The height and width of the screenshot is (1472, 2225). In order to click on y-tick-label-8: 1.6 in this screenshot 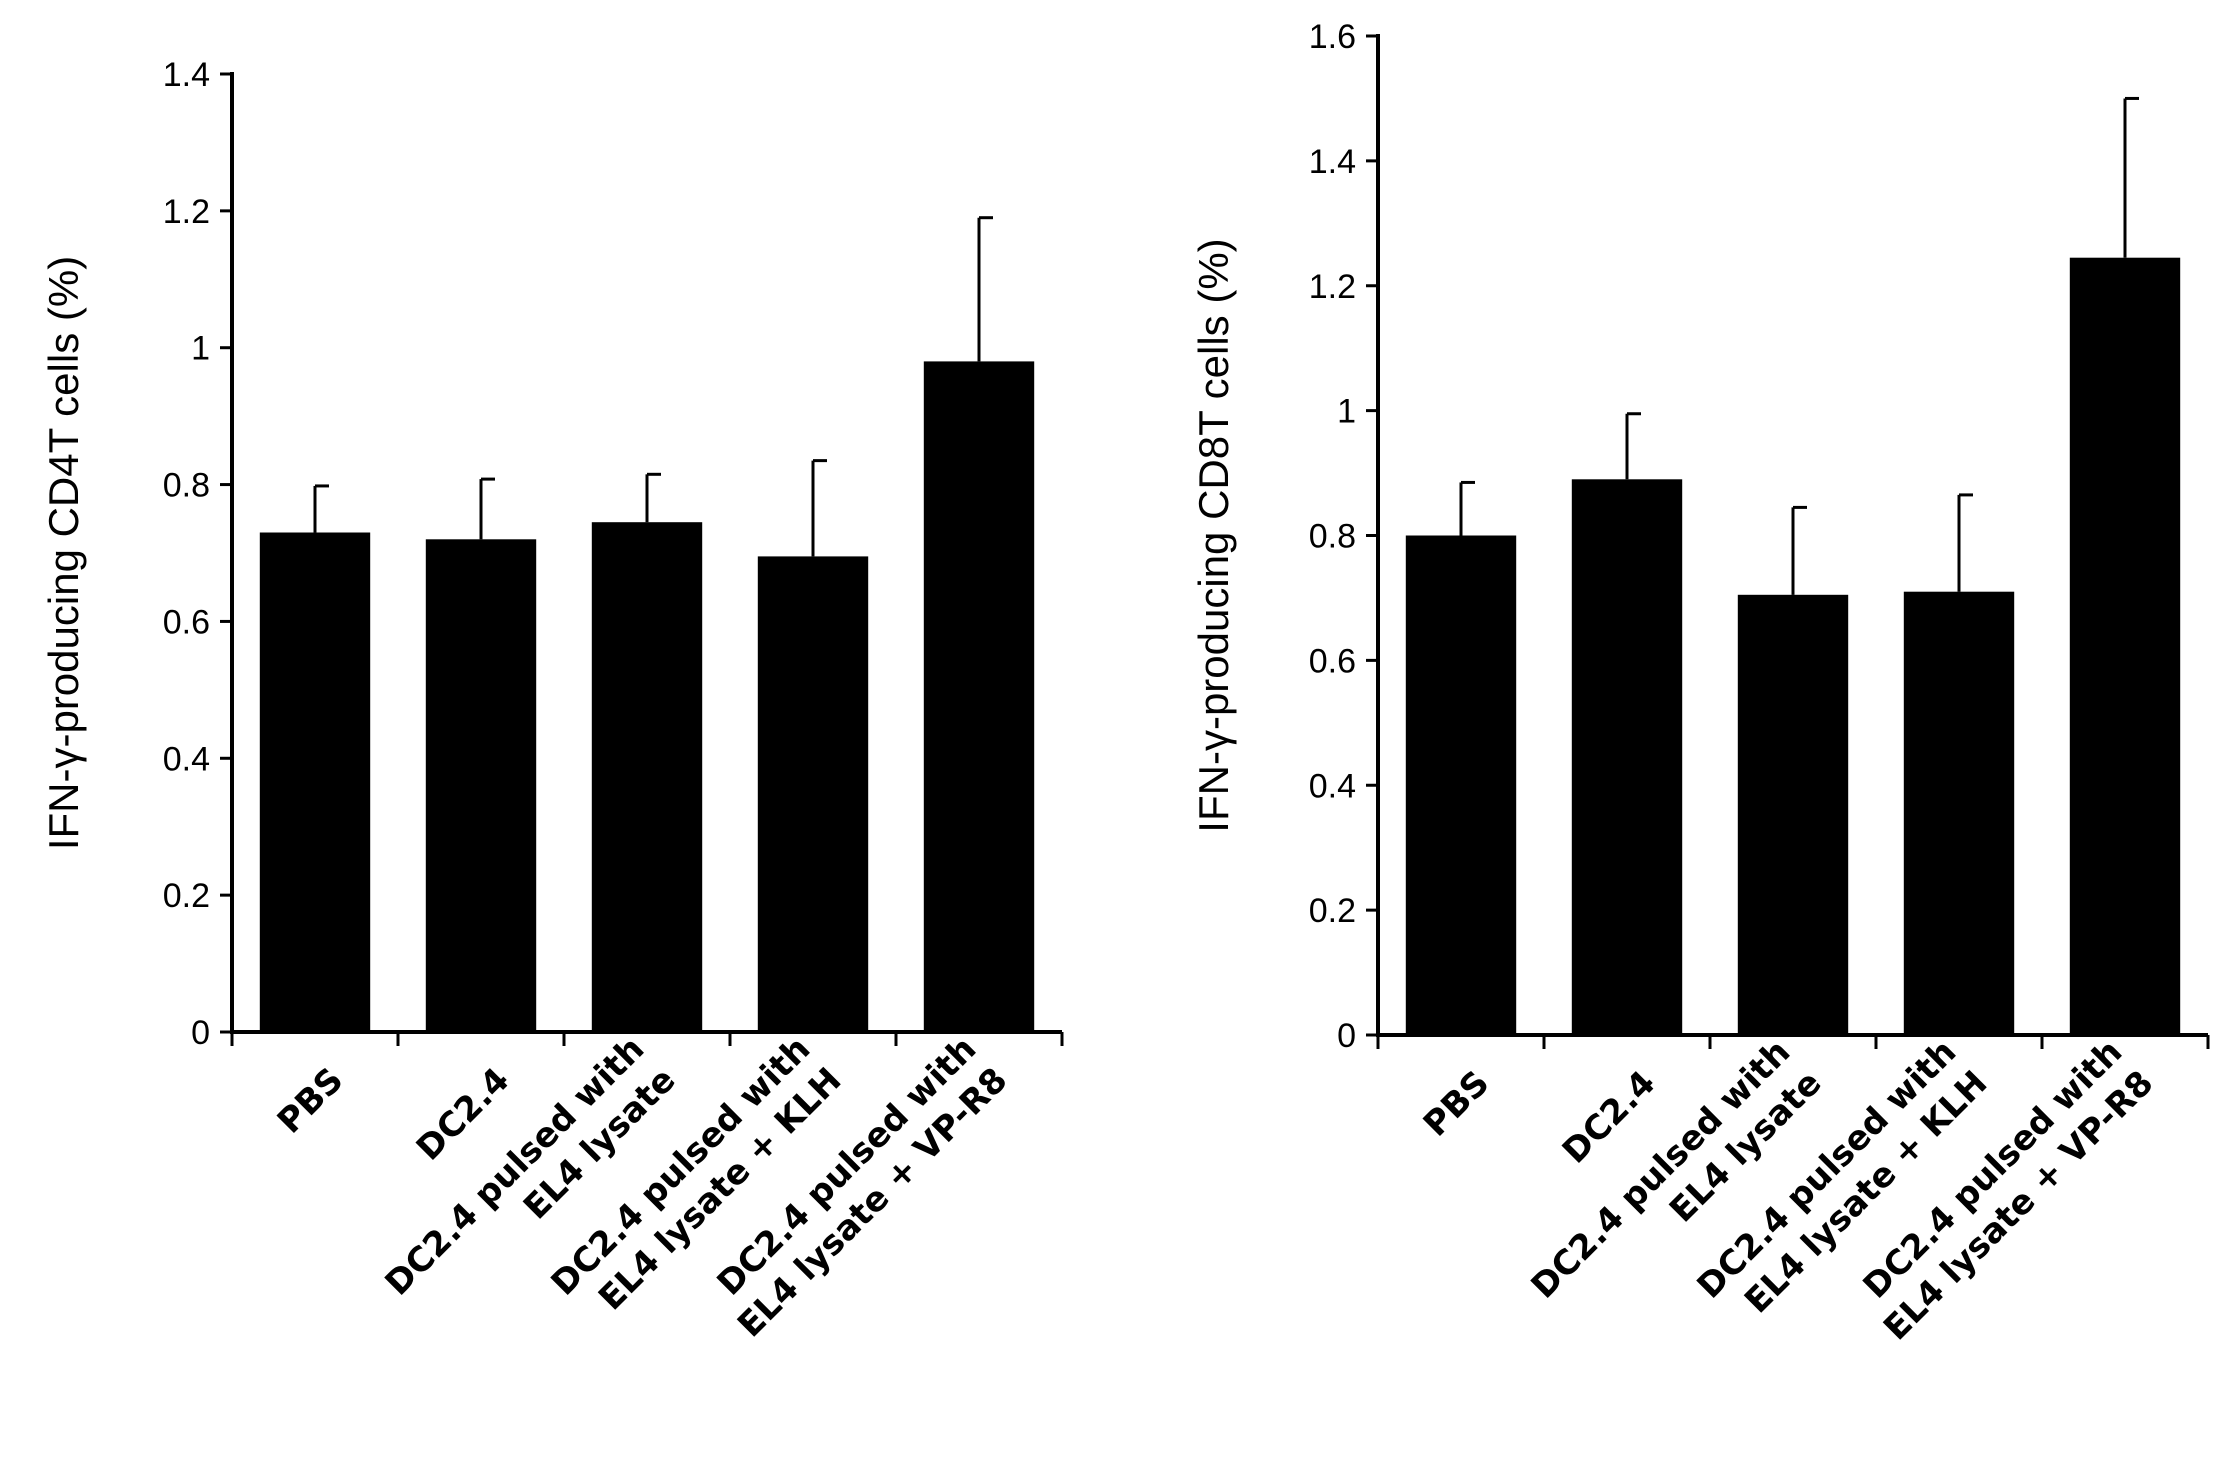, I will do `click(1332, 37)`.